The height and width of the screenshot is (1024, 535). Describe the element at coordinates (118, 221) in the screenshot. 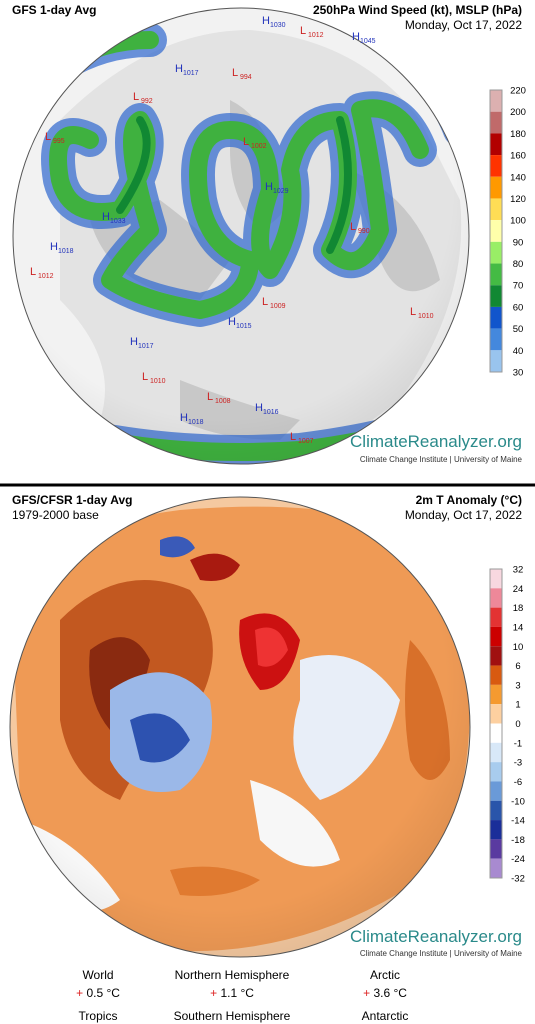

I see `pressure-value: 1033` at that location.